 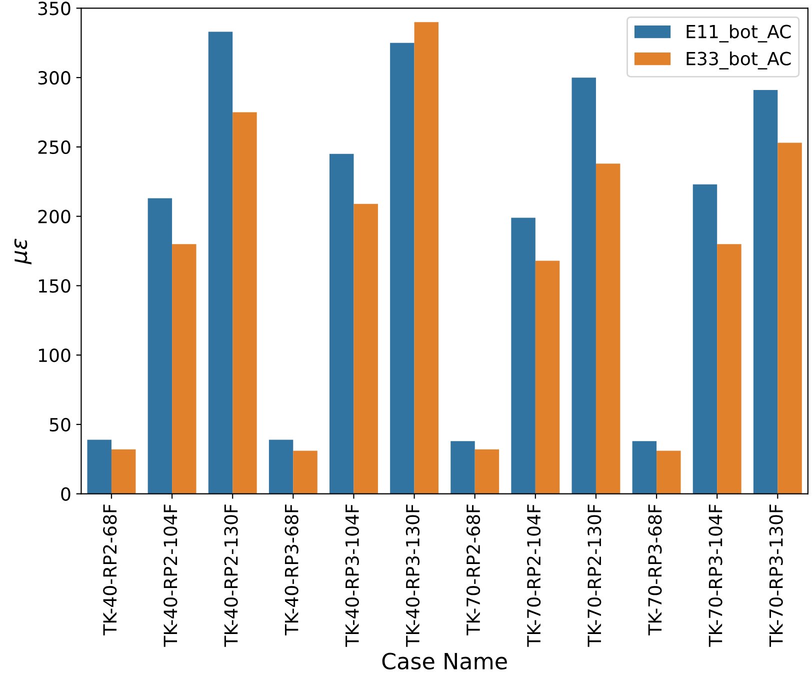 What do you see at coordinates (231, 575) in the screenshot?
I see `x-tick-label: TK-40-RP2-130F` at bounding box center [231, 575].